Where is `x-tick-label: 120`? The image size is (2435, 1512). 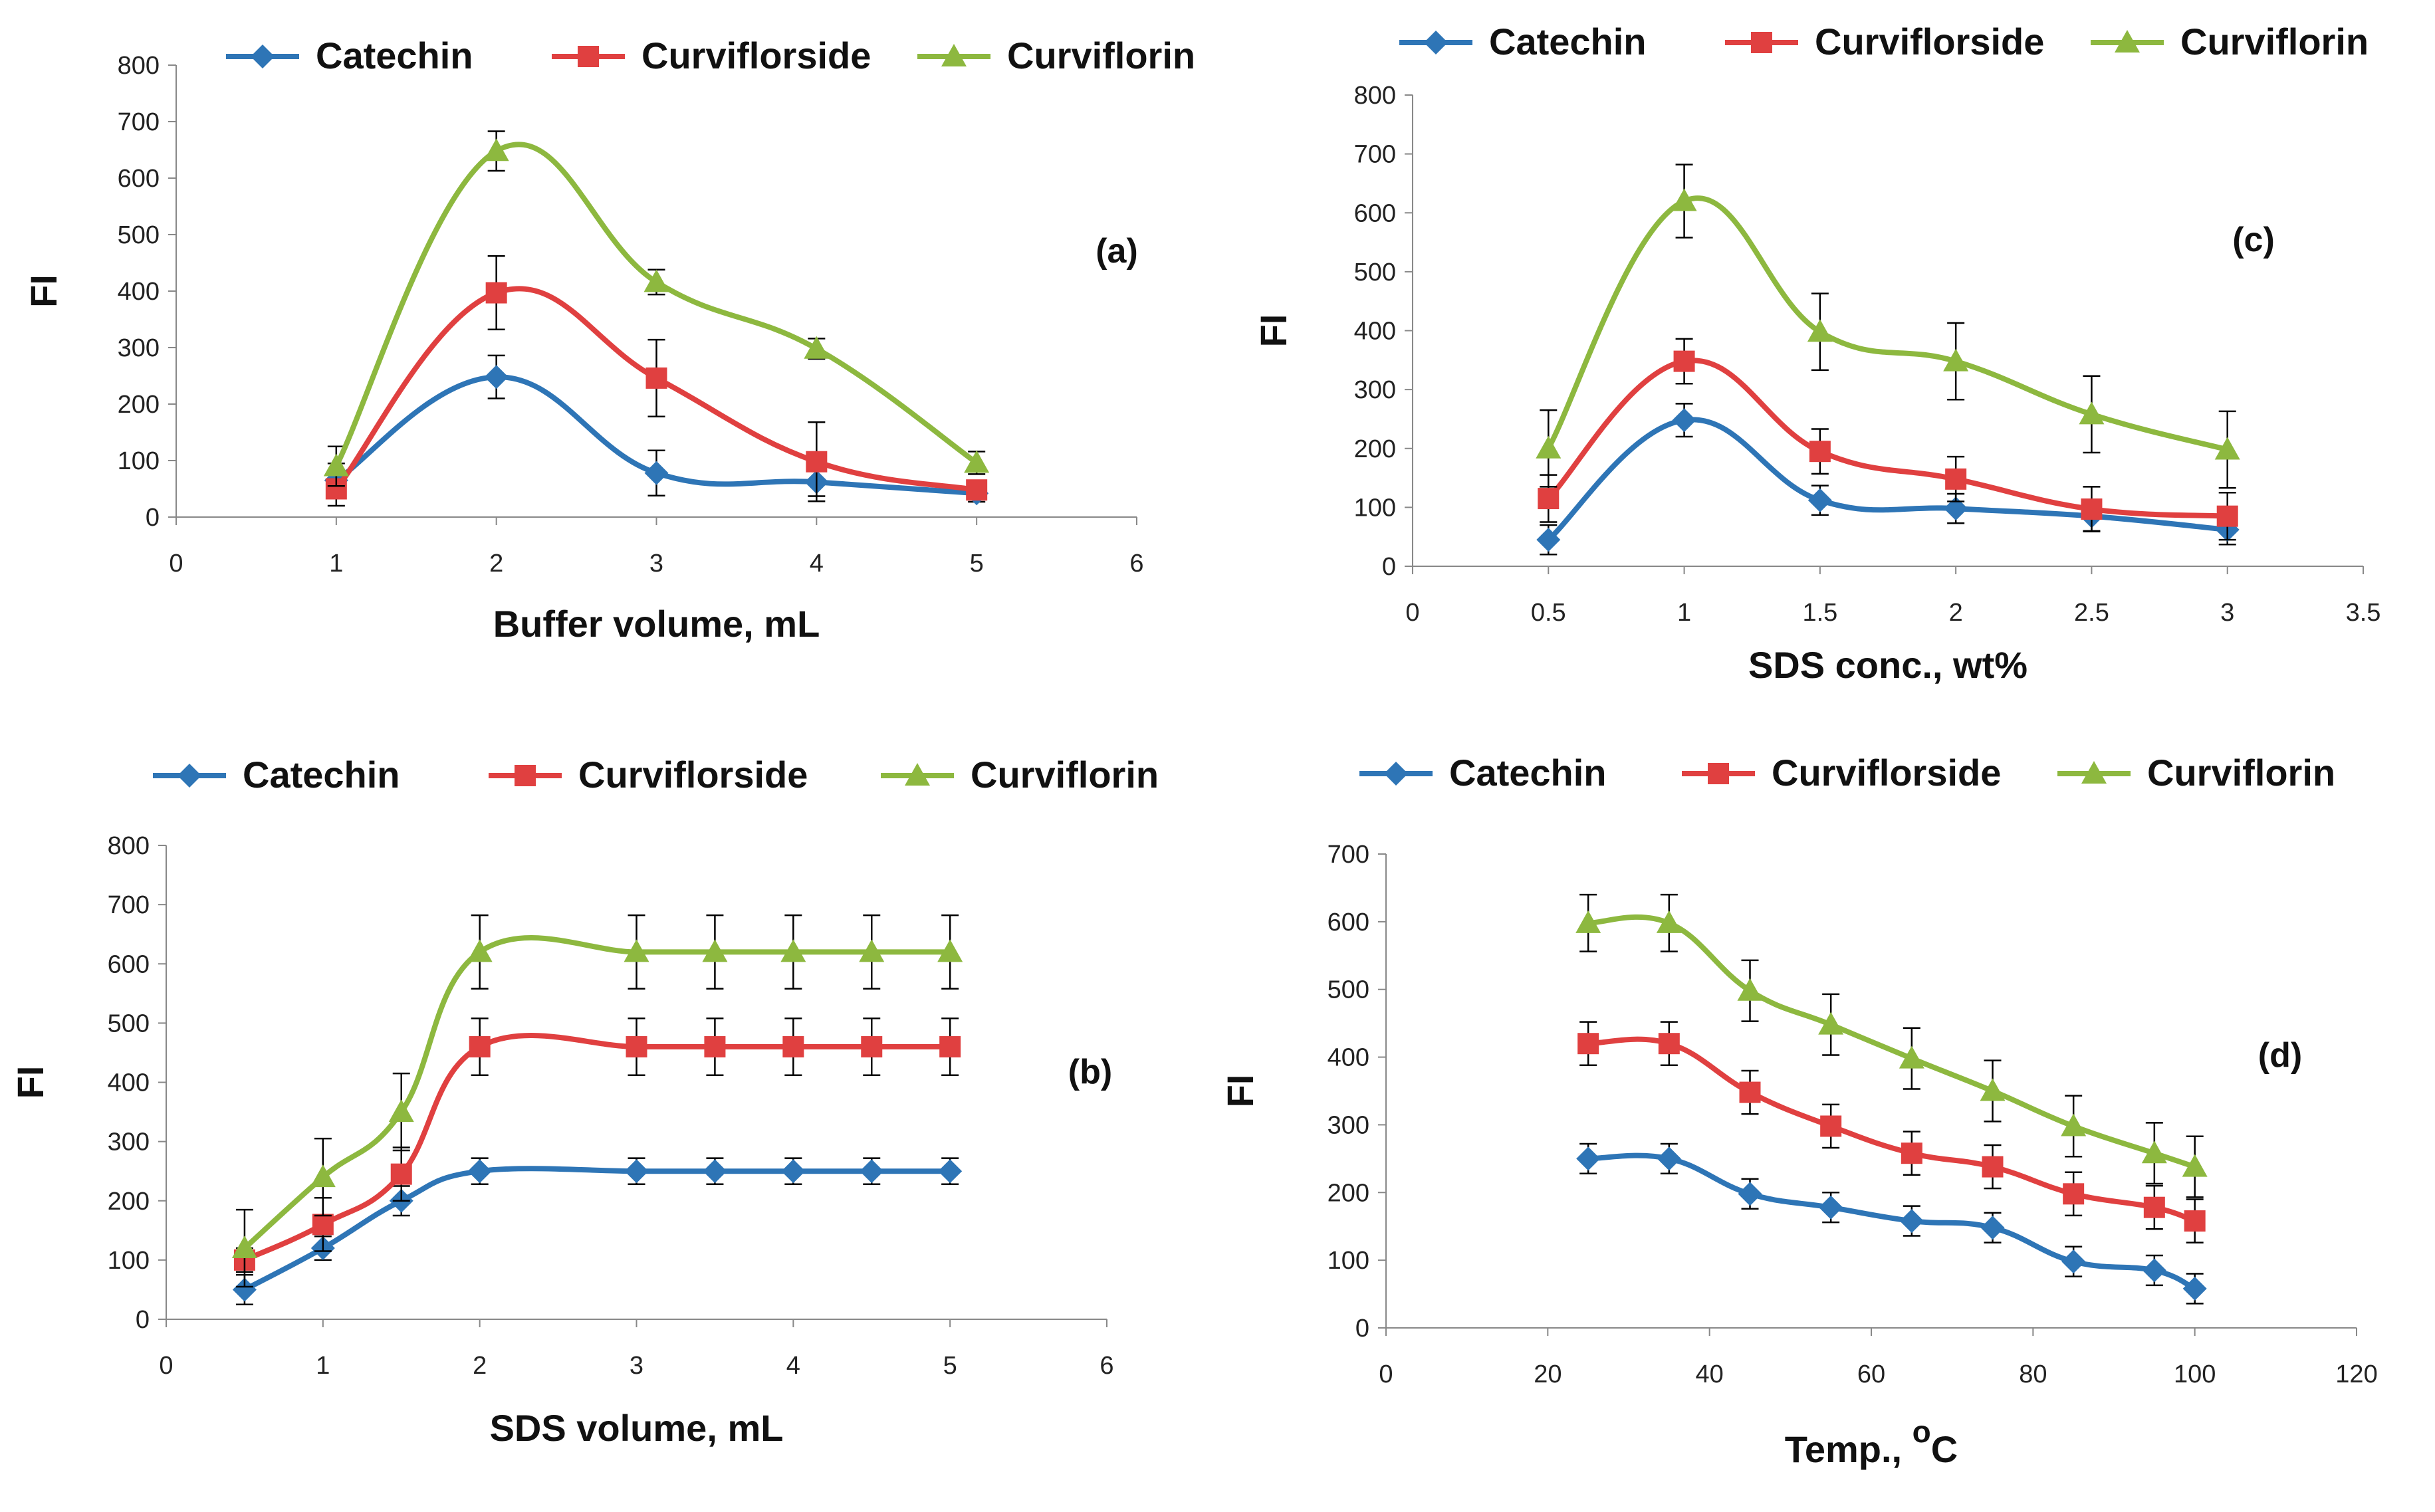 x-tick-label: 120 is located at coordinates (2356, 1374).